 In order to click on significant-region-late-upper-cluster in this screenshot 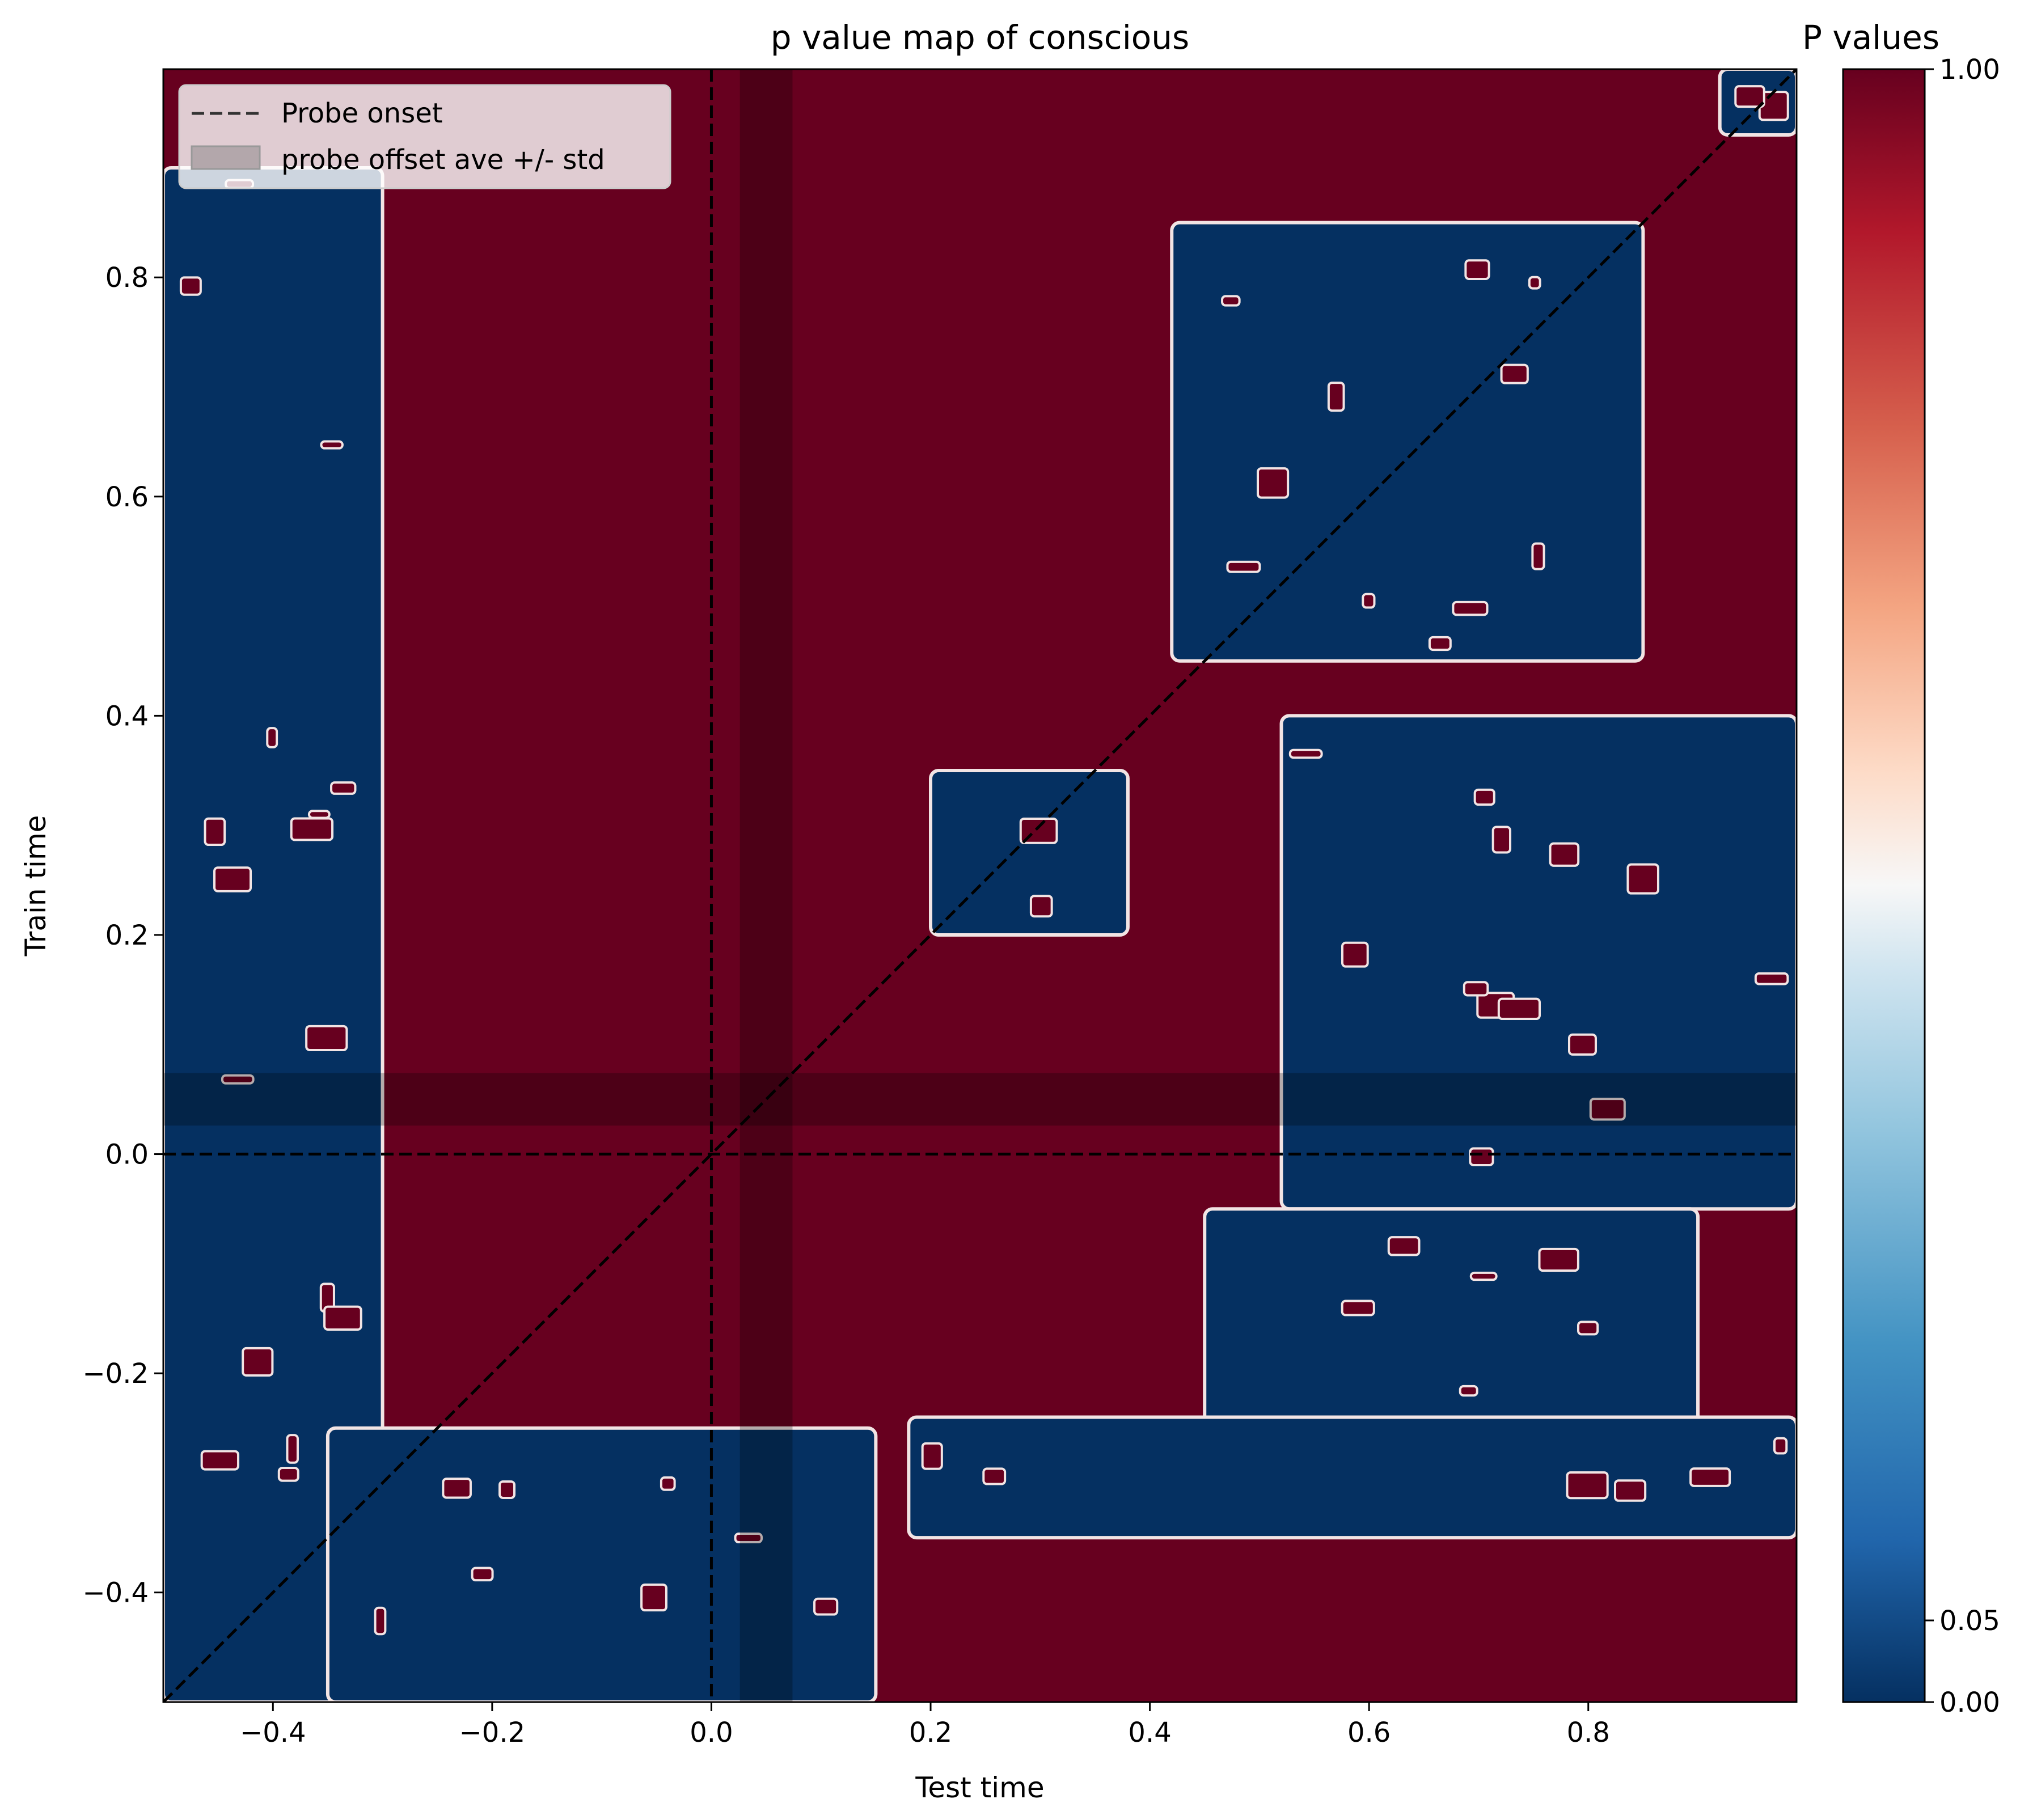, I will do `click(1407, 442)`.